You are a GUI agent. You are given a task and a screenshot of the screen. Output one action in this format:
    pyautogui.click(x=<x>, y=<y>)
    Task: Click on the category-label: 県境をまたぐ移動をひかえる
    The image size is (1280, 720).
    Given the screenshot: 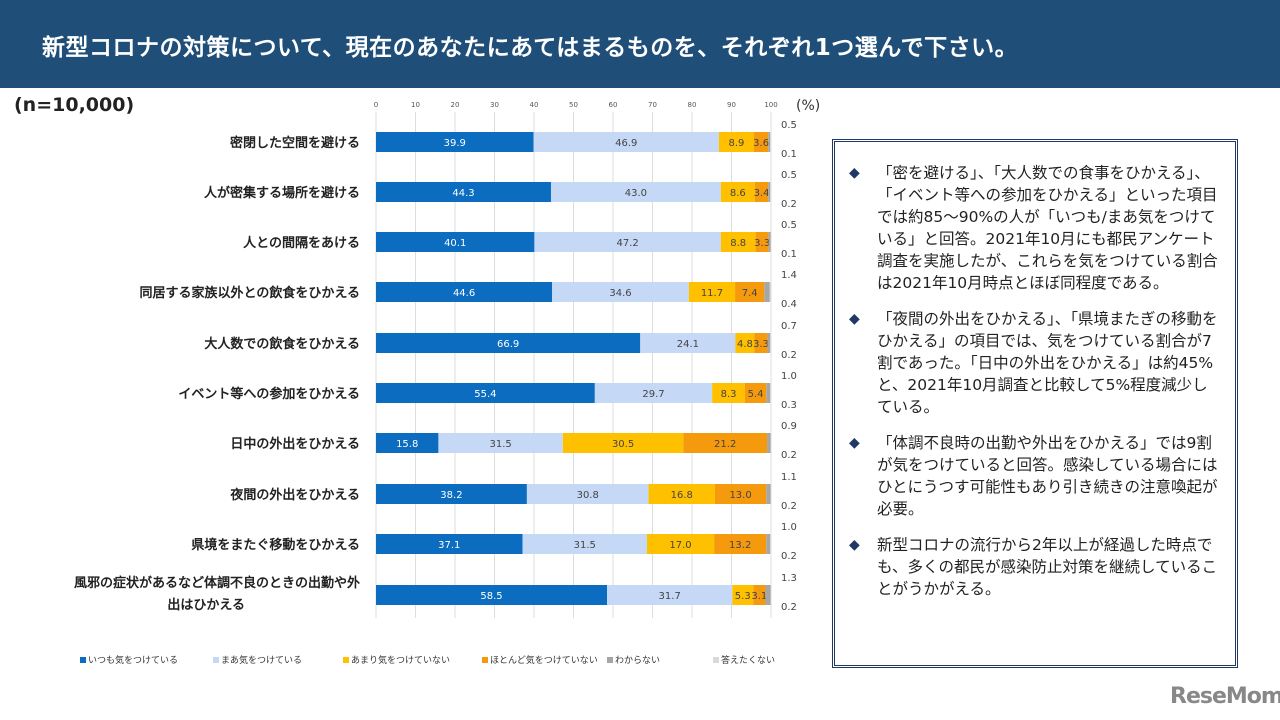 What is the action you would take?
    pyautogui.click(x=275, y=545)
    